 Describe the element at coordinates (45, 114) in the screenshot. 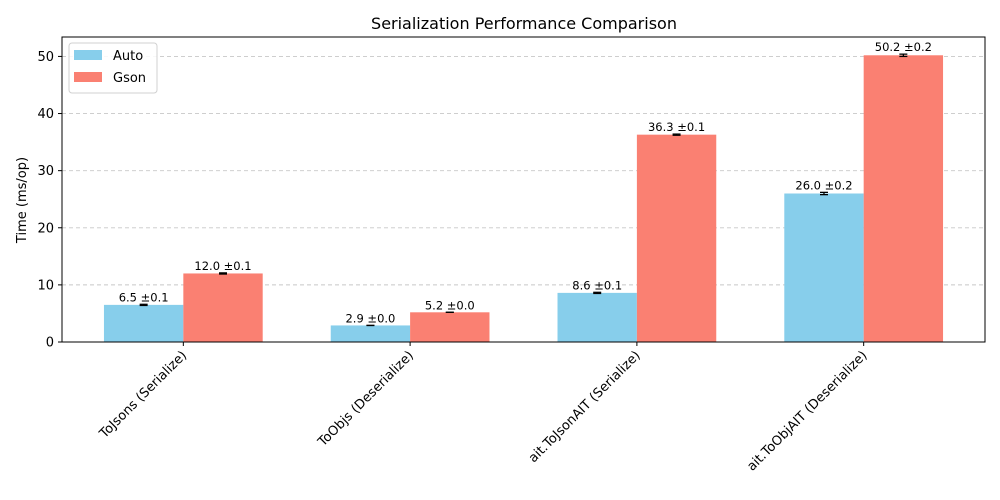

I see `y-tick-label: 40` at that location.